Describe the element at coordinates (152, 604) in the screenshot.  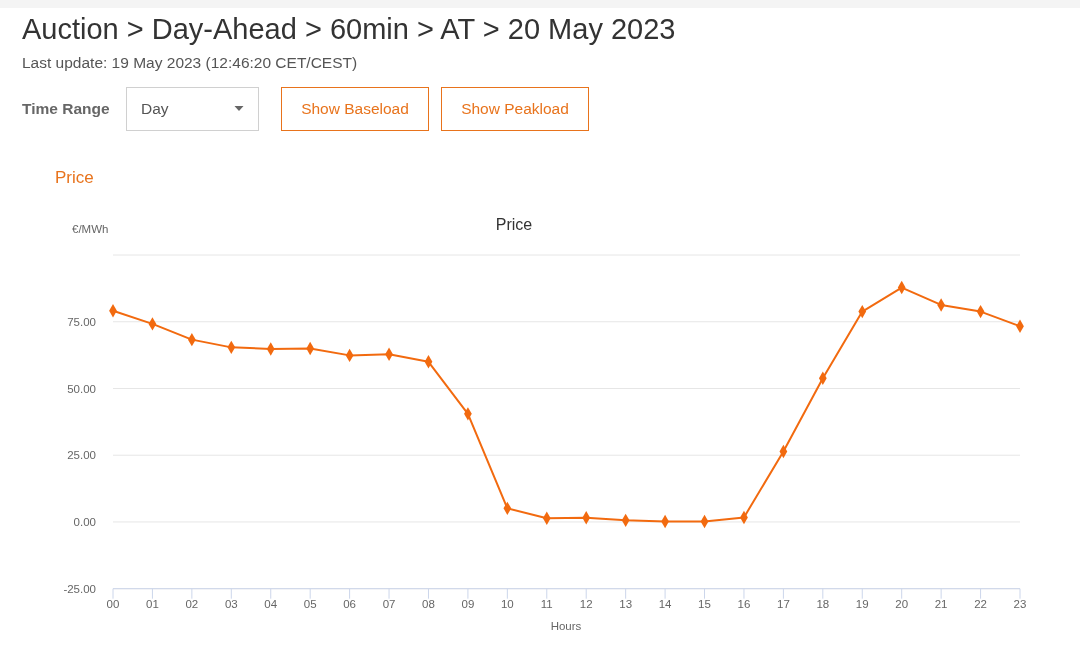
I see `x-tick-label: 01` at that location.